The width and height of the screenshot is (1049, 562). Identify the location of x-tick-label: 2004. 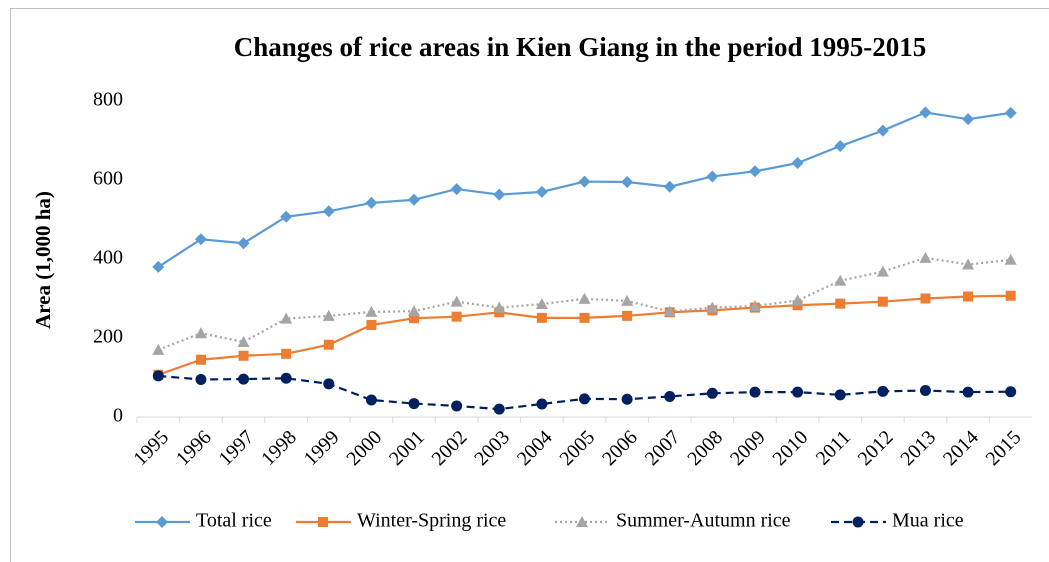
(535, 448).